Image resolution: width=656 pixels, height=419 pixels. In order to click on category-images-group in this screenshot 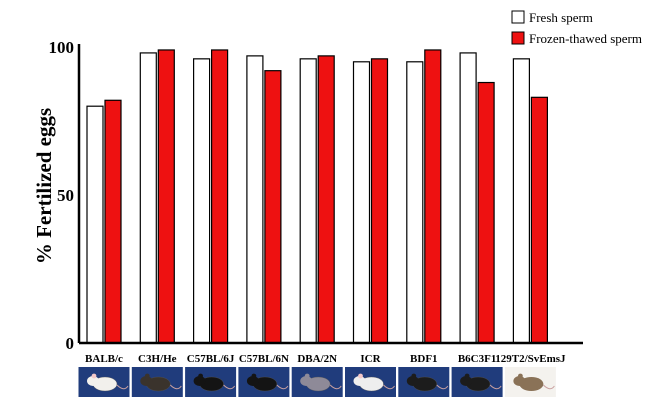, I will do `click(317, 382)`.